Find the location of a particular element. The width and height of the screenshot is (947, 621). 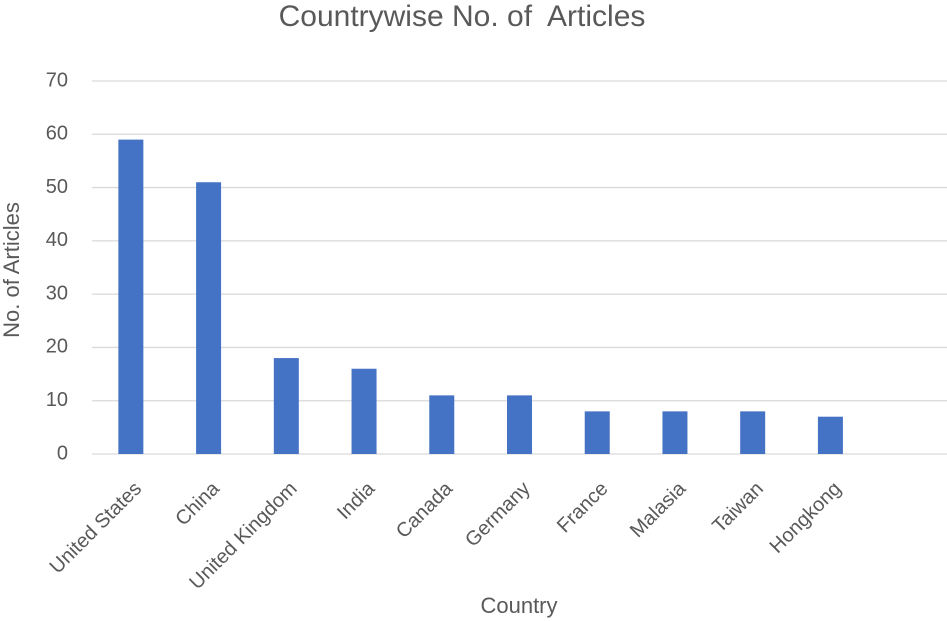

y-tick-label: 0 is located at coordinates (62, 453).